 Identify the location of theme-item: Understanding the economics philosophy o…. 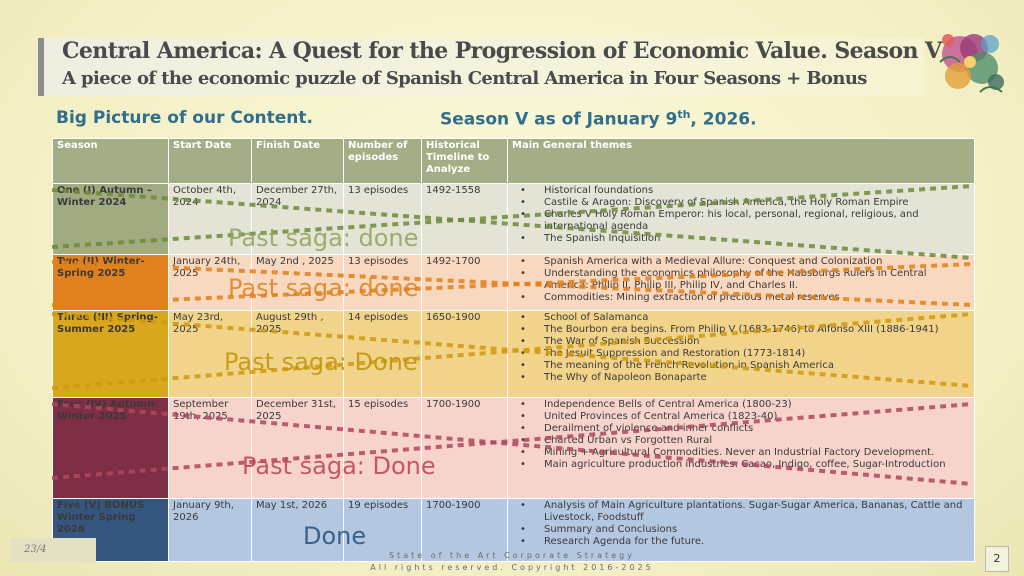
(745, 280).